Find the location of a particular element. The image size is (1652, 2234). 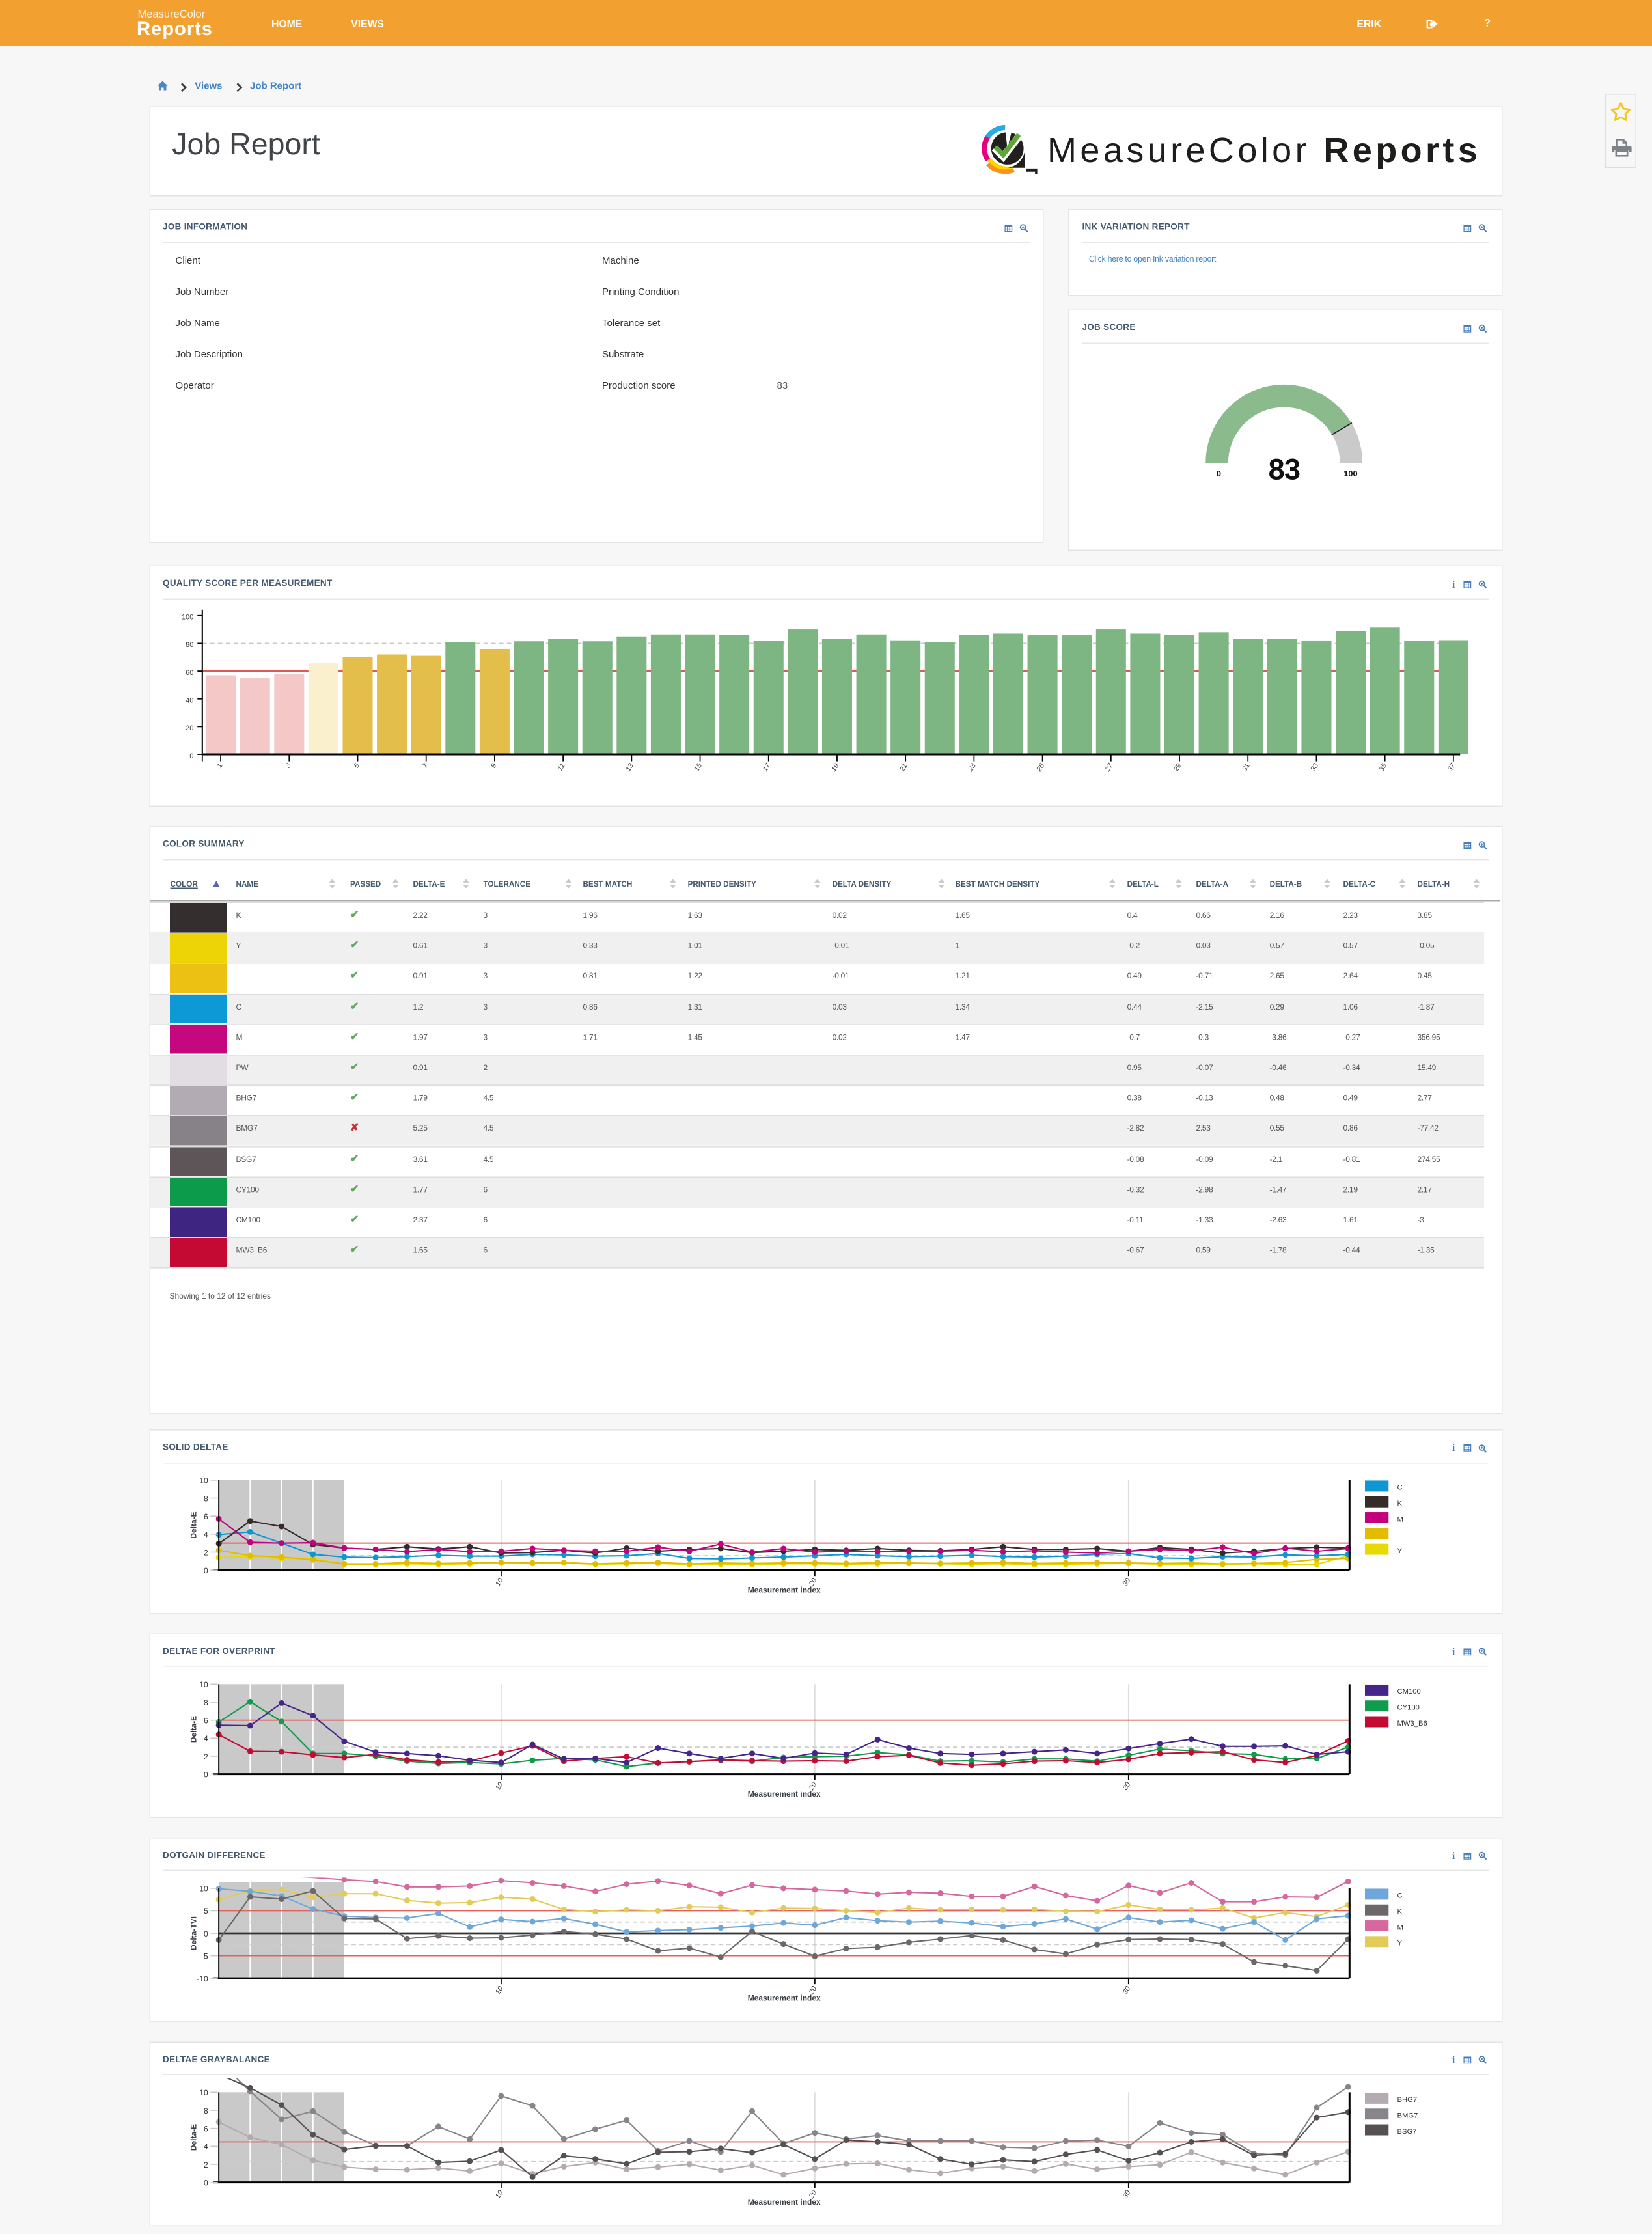

svg-text: 21 is located at coordinates (904, 768).